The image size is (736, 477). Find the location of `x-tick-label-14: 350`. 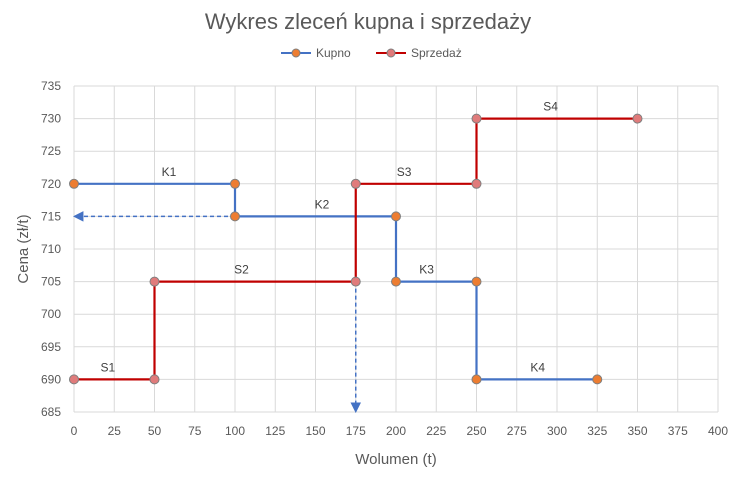

x-tick-label-14: 350 is located at coordinates (637, 431).